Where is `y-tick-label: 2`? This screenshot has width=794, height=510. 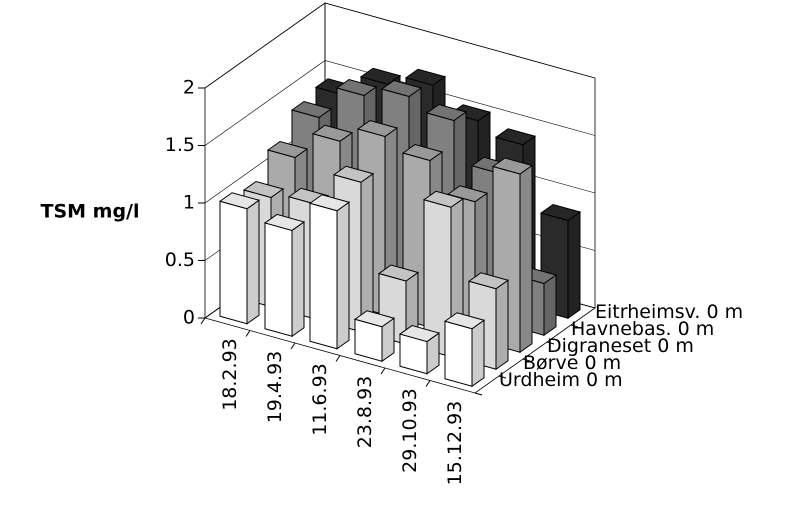 y-tick-label: 2 is located at coordinates (189, 88).